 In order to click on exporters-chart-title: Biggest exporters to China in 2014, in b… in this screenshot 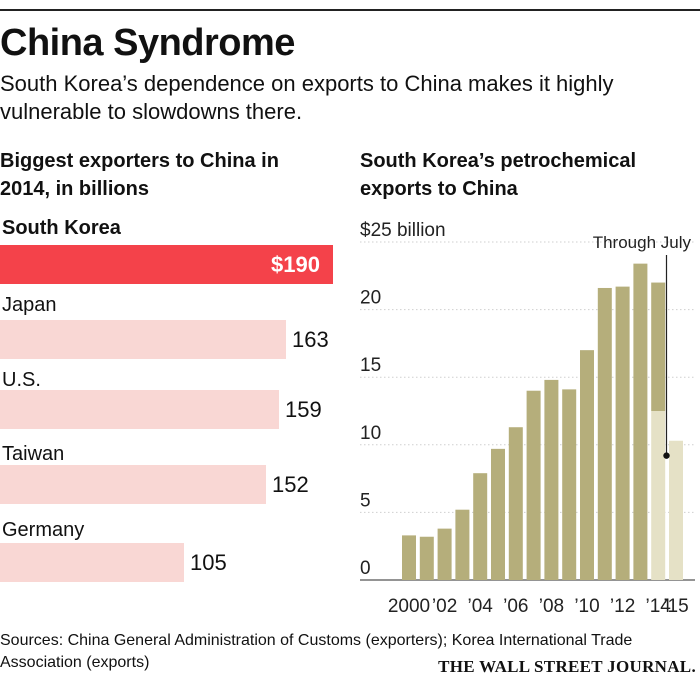, I will do `click(139, 175)`.